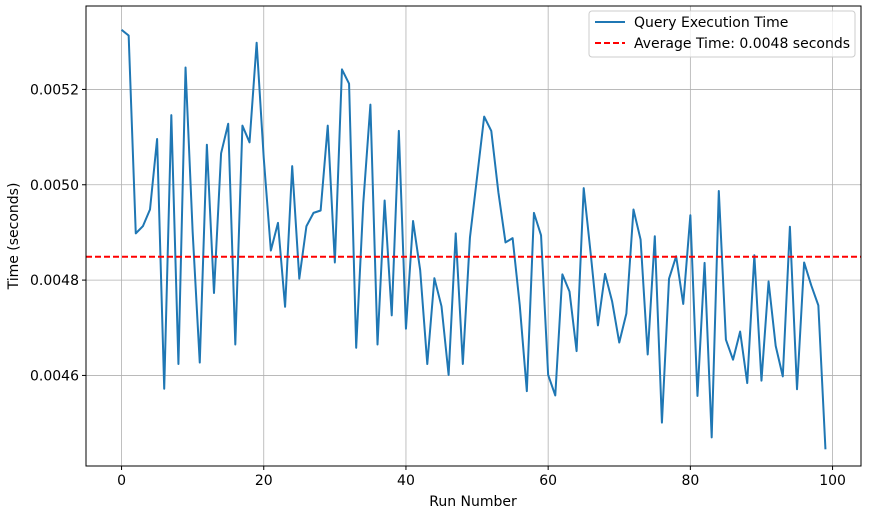  What do you see at coordinates (54, 90) in the screenshot?
I see `y-tick-label: 0.0052` at bounding box center [54, 90].